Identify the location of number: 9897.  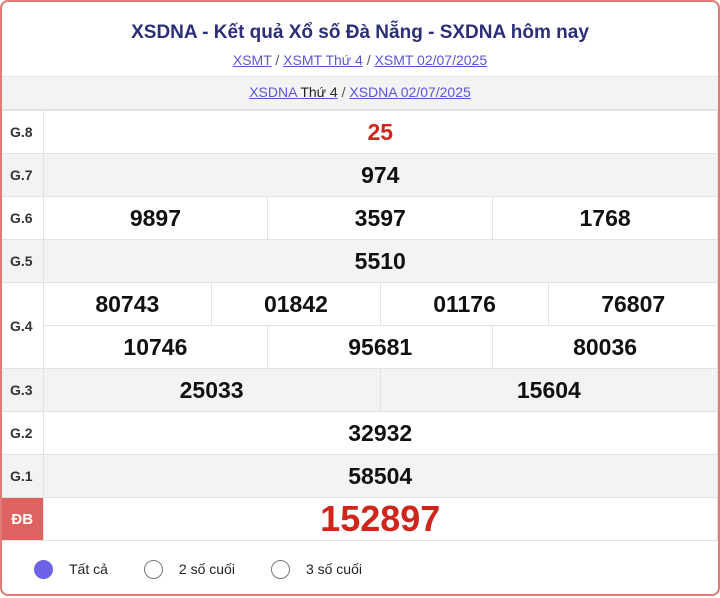
(155, 217).